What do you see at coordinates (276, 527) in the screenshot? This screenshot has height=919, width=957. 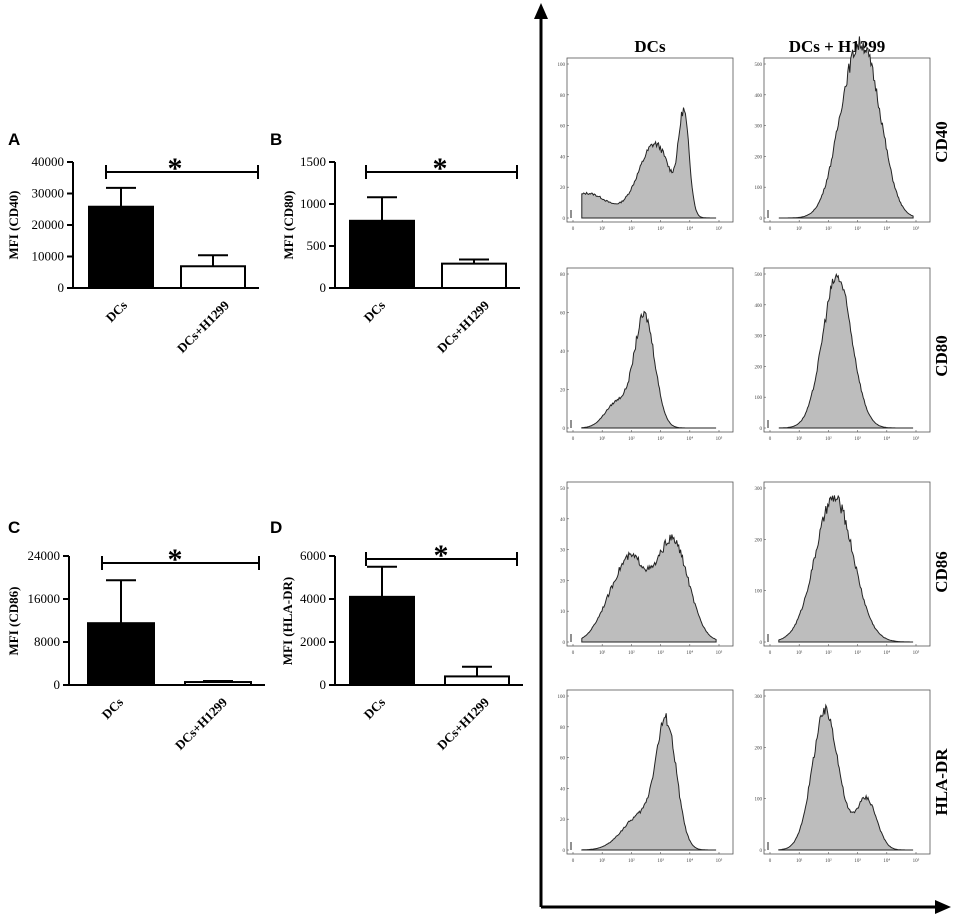 I see `panel-letter: D` at bounding box center [276, 527].